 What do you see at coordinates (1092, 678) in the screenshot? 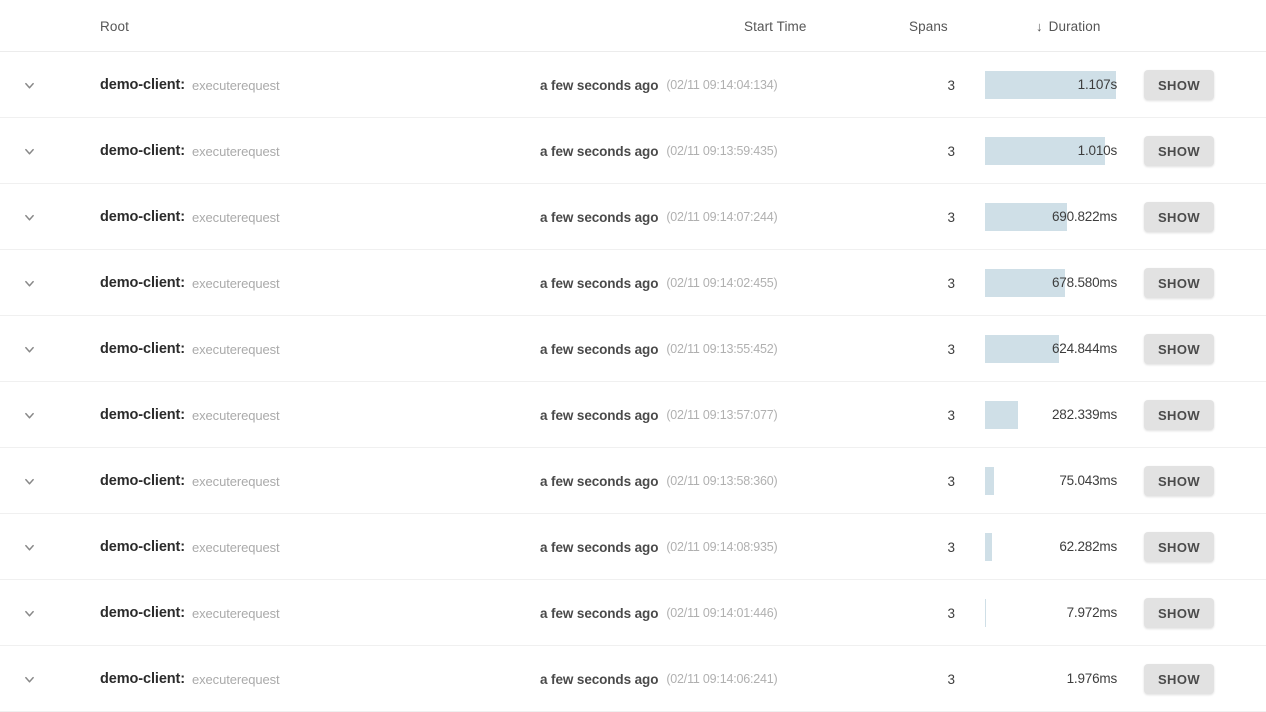
I see `duration-value: 1.976ms` at bounding box center [1092, 678].